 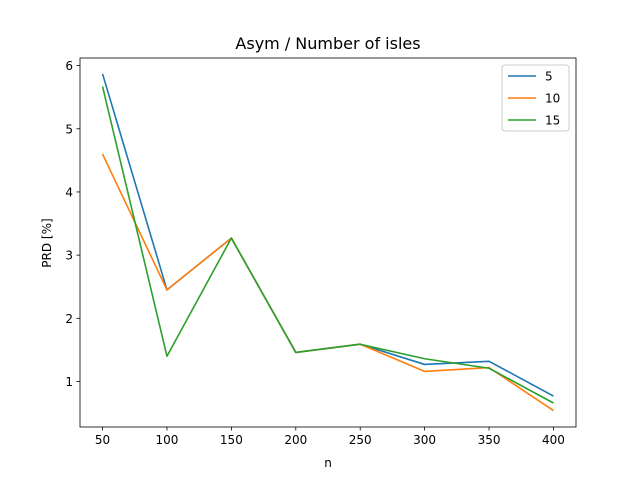 What do you see at coordinates (424, 440) in the screenshot?
I see `x-tick-label: 300` at bounding box center [424, 440].